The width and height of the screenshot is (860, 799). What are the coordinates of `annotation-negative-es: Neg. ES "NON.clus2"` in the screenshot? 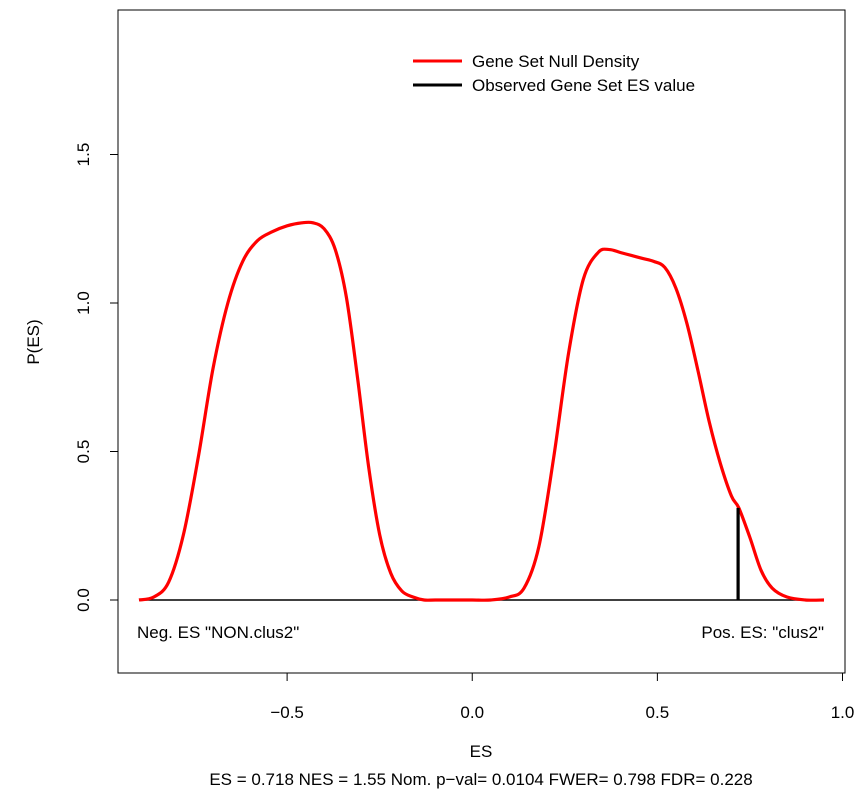 It's located at (218, 632).